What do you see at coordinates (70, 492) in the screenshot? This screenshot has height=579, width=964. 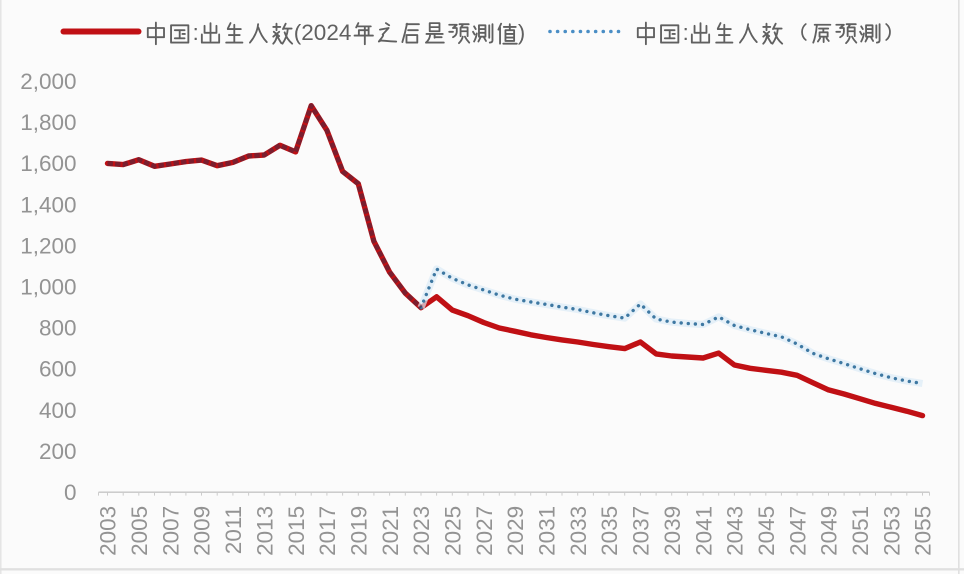 I see `svg-text: 0` at bounding box center [70, 492].